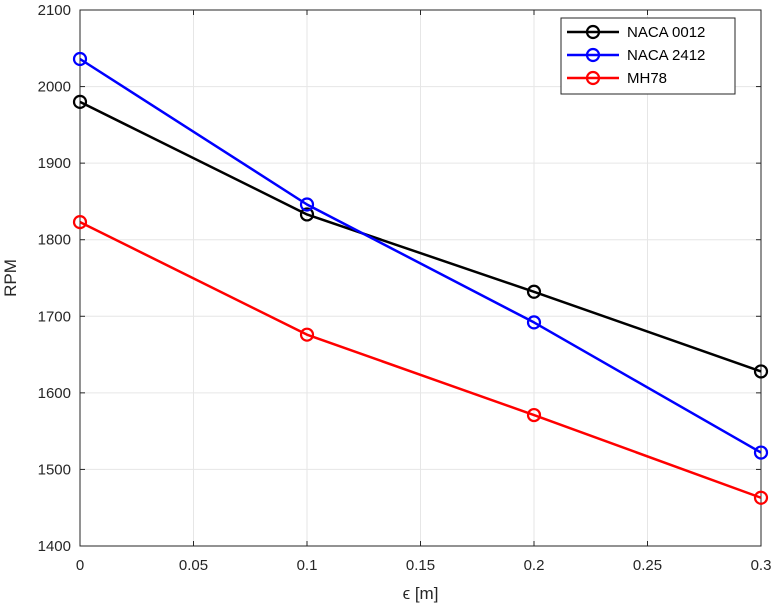 This screenshot has height=606, width=776. I want to click on x-tick-label: 0.15, so click(420, 565).